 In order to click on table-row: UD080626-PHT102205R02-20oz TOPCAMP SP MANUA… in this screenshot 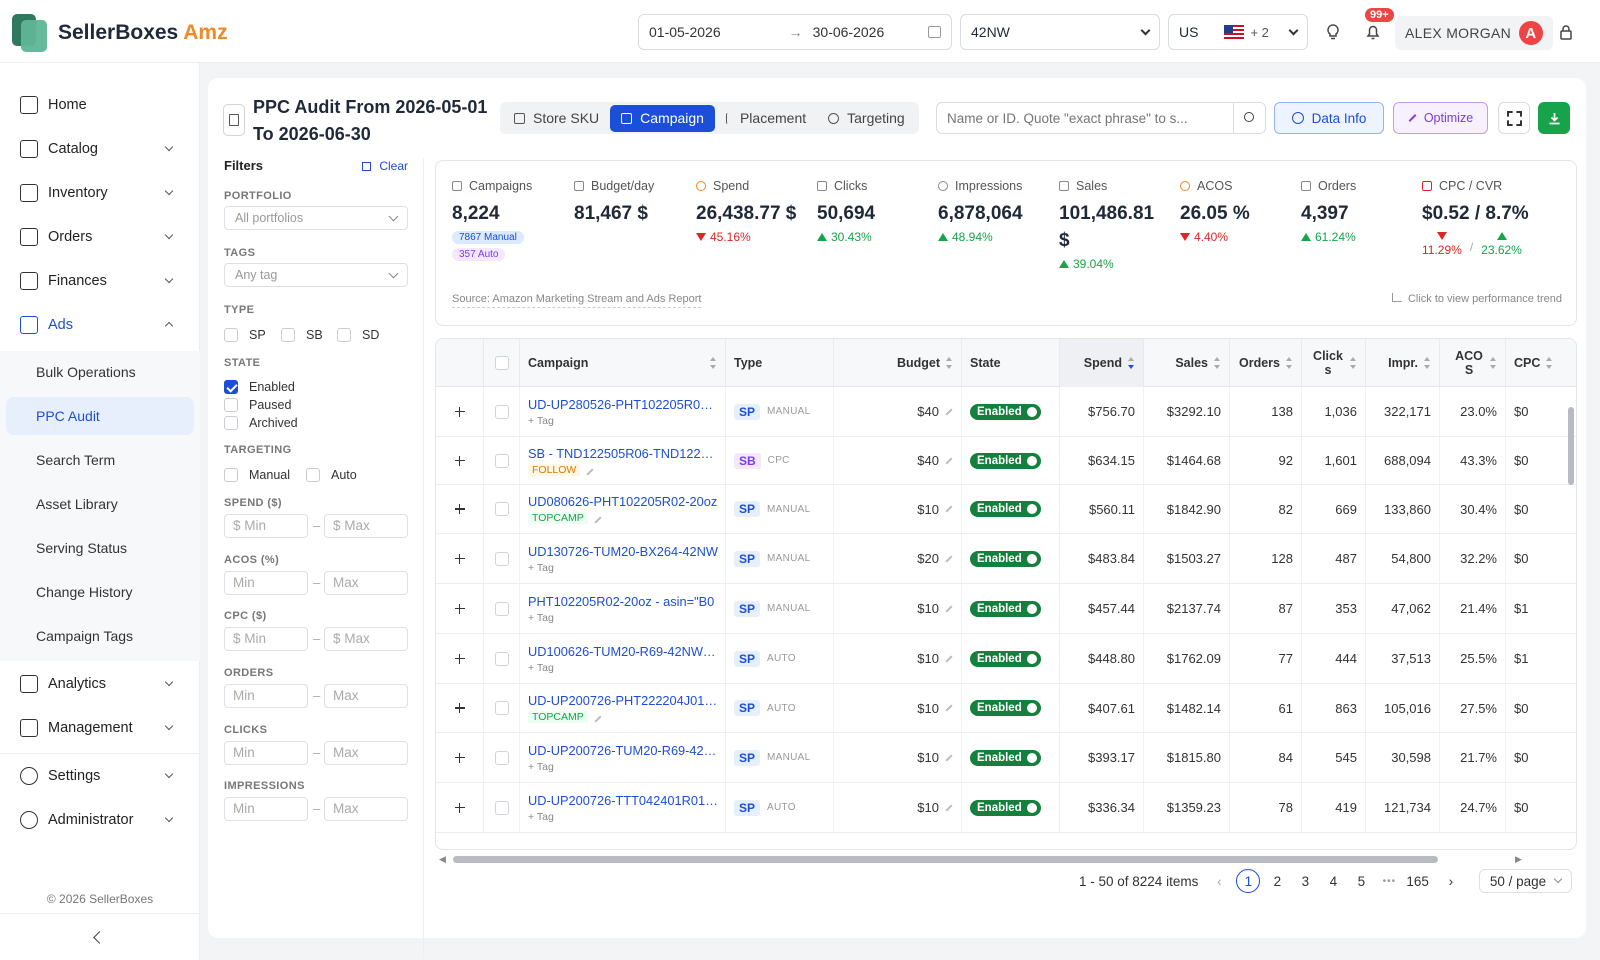, I will do `click(1006, 509)`.